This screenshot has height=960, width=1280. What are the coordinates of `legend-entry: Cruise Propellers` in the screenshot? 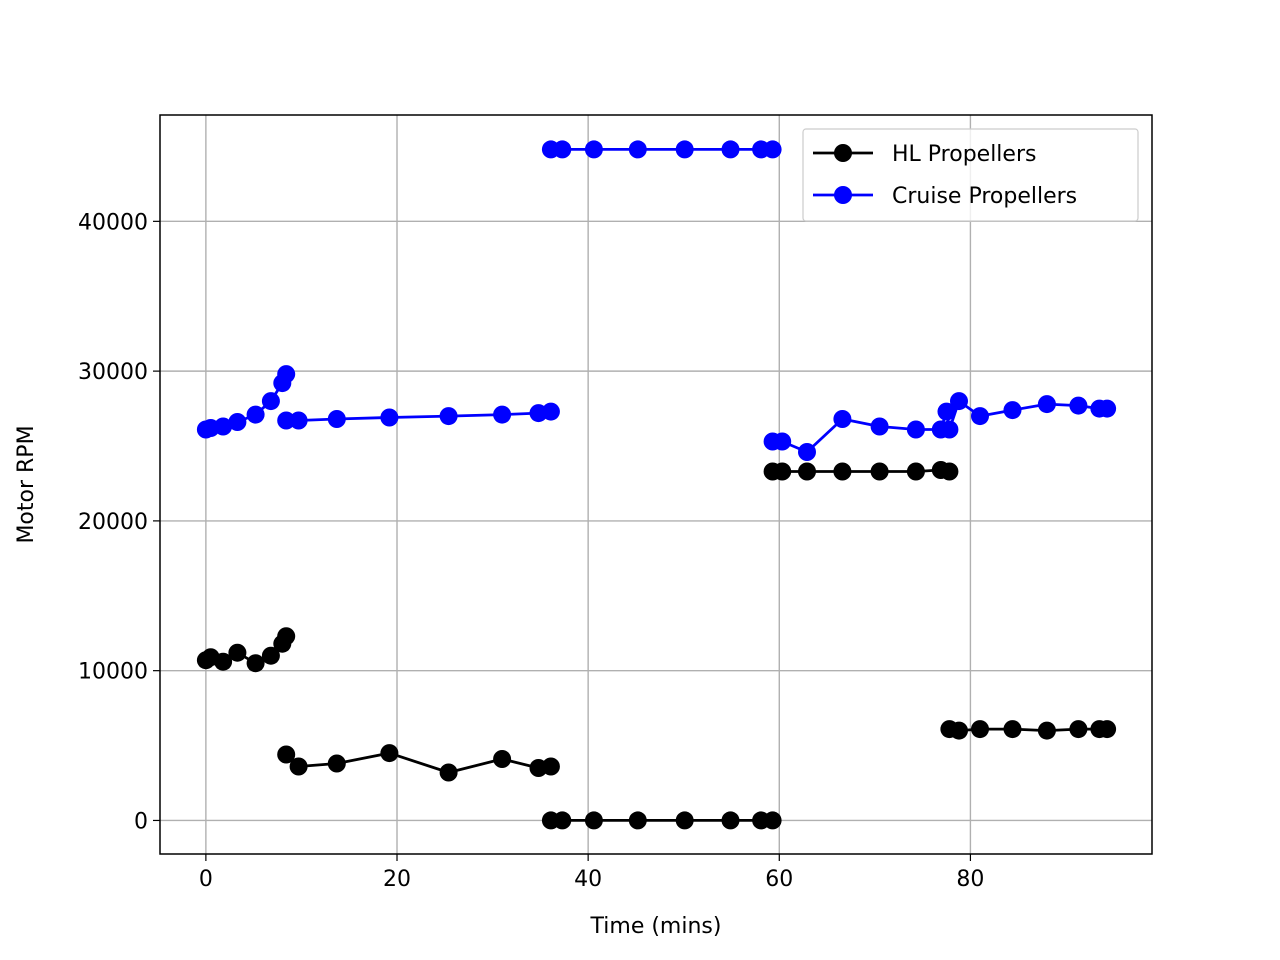 It's located at (945, 196).